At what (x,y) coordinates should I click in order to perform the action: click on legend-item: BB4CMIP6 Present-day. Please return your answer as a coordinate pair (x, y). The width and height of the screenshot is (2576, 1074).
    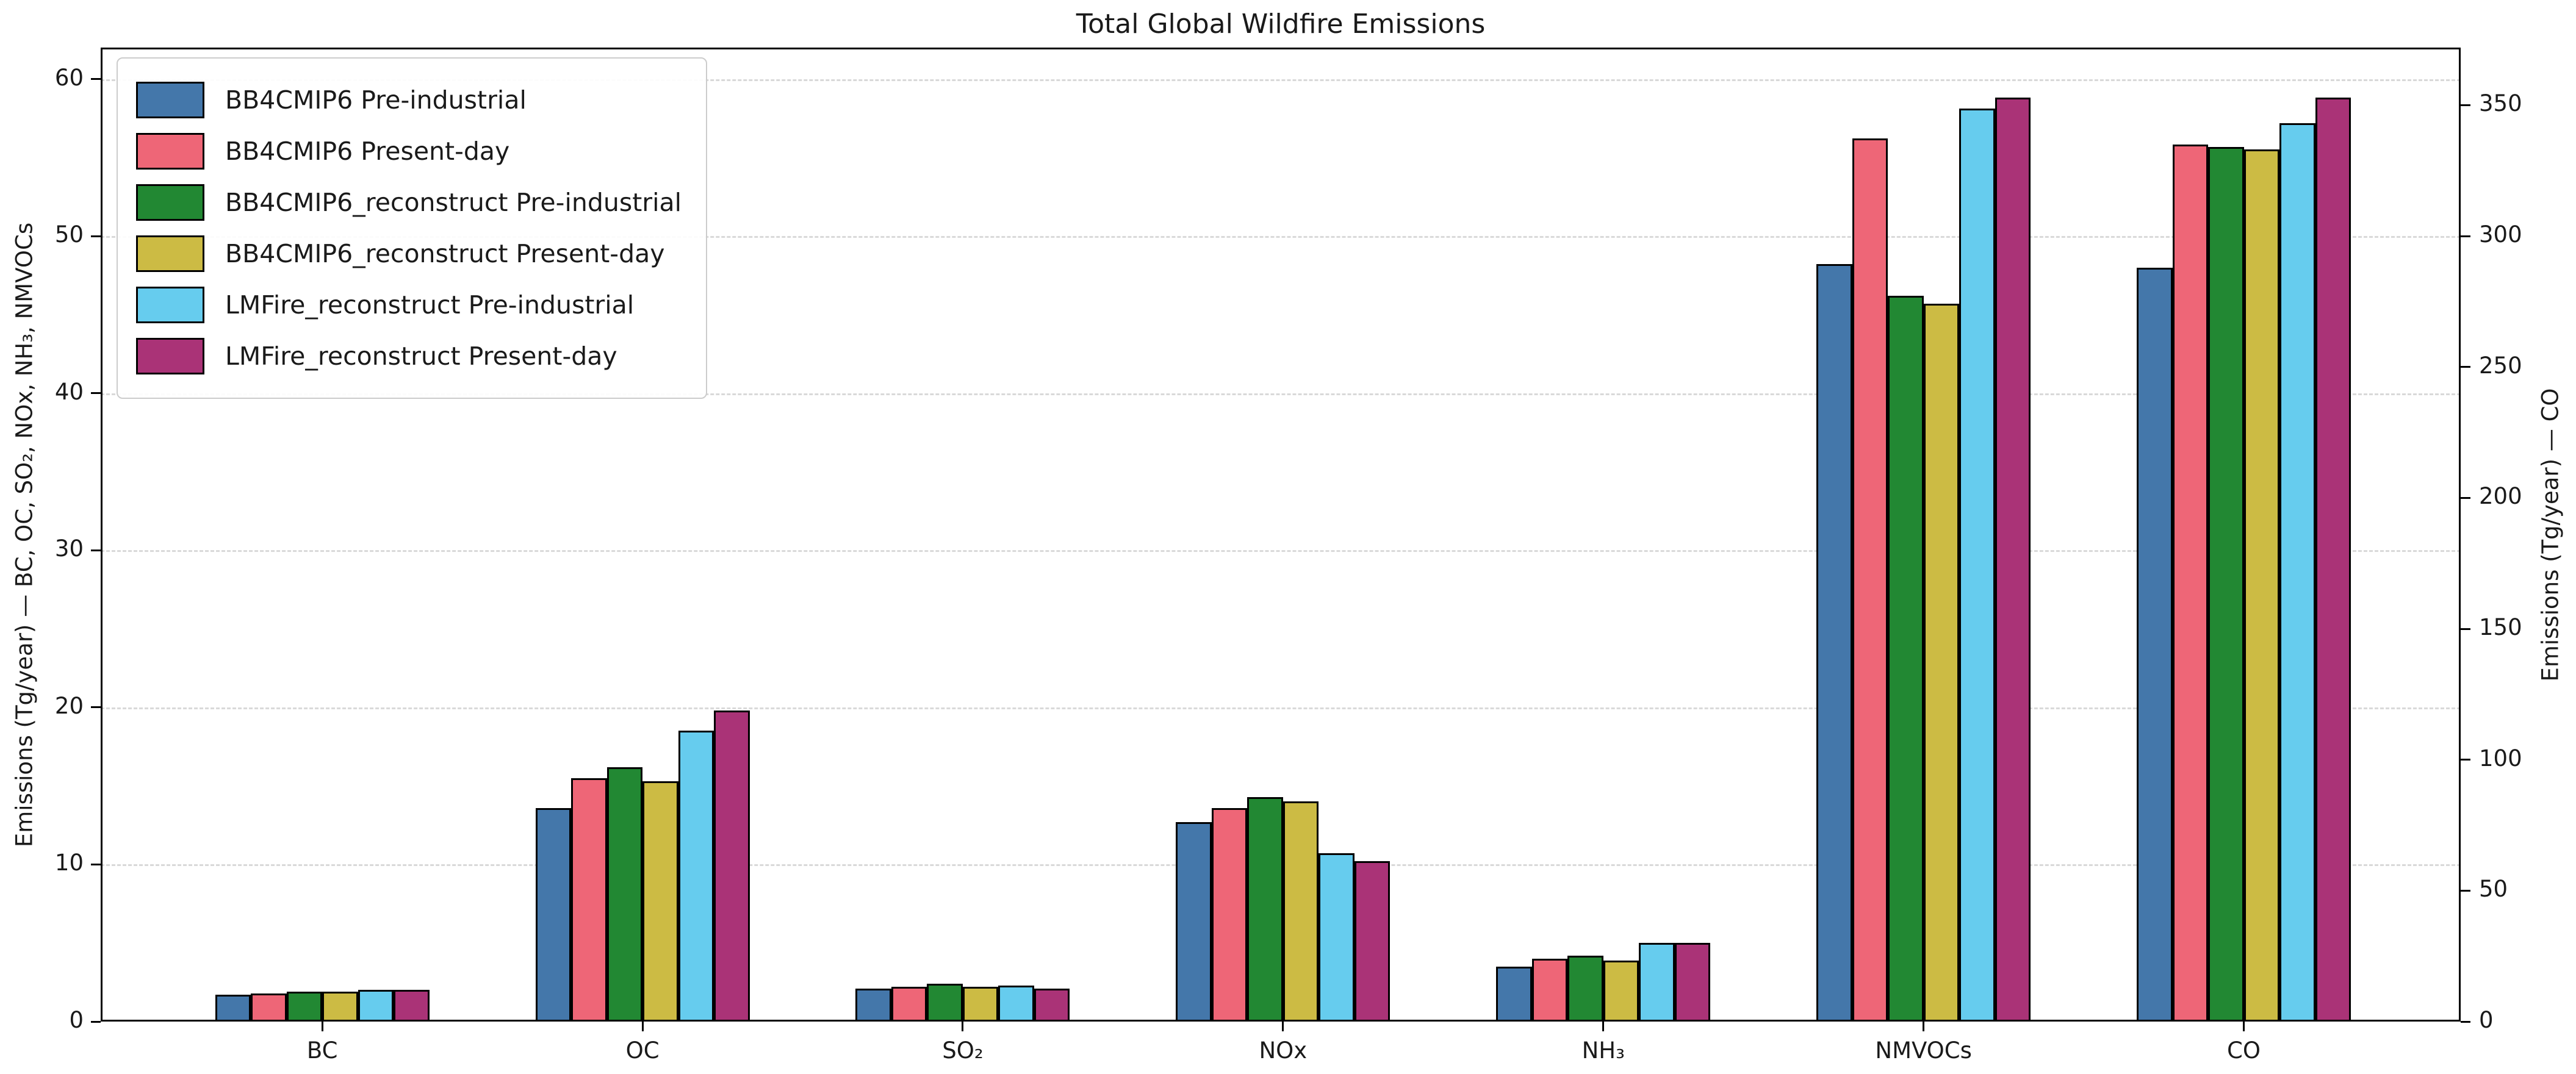
    Looking at the image, I should click on (409, 151).